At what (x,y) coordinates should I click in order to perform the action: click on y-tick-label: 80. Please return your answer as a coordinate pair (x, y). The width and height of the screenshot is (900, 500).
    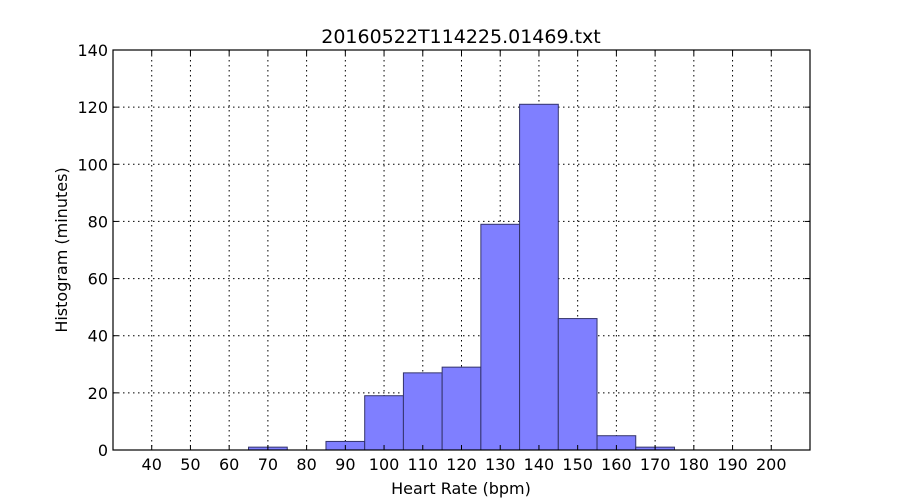
    Looking at the image, I should click on (98, 221).